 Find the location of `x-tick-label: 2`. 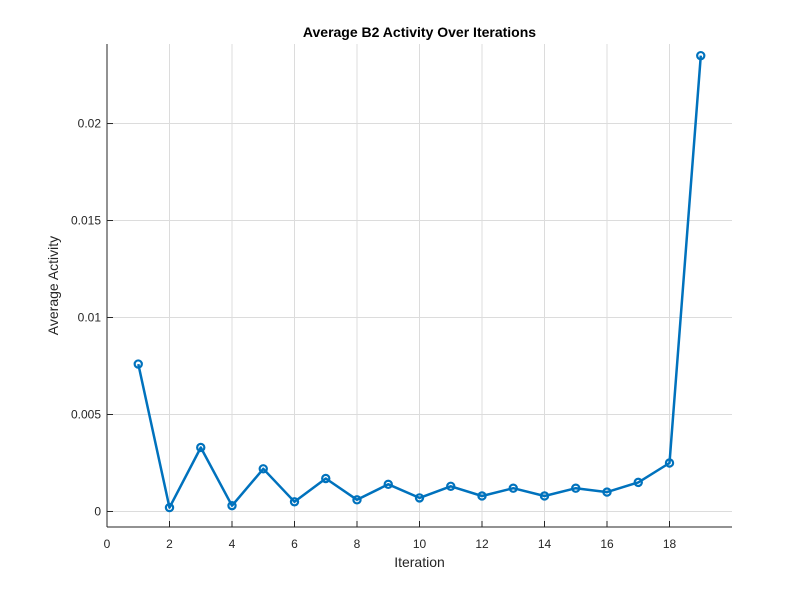

x-tick-label: 2 is located at coordinates (169, 544).